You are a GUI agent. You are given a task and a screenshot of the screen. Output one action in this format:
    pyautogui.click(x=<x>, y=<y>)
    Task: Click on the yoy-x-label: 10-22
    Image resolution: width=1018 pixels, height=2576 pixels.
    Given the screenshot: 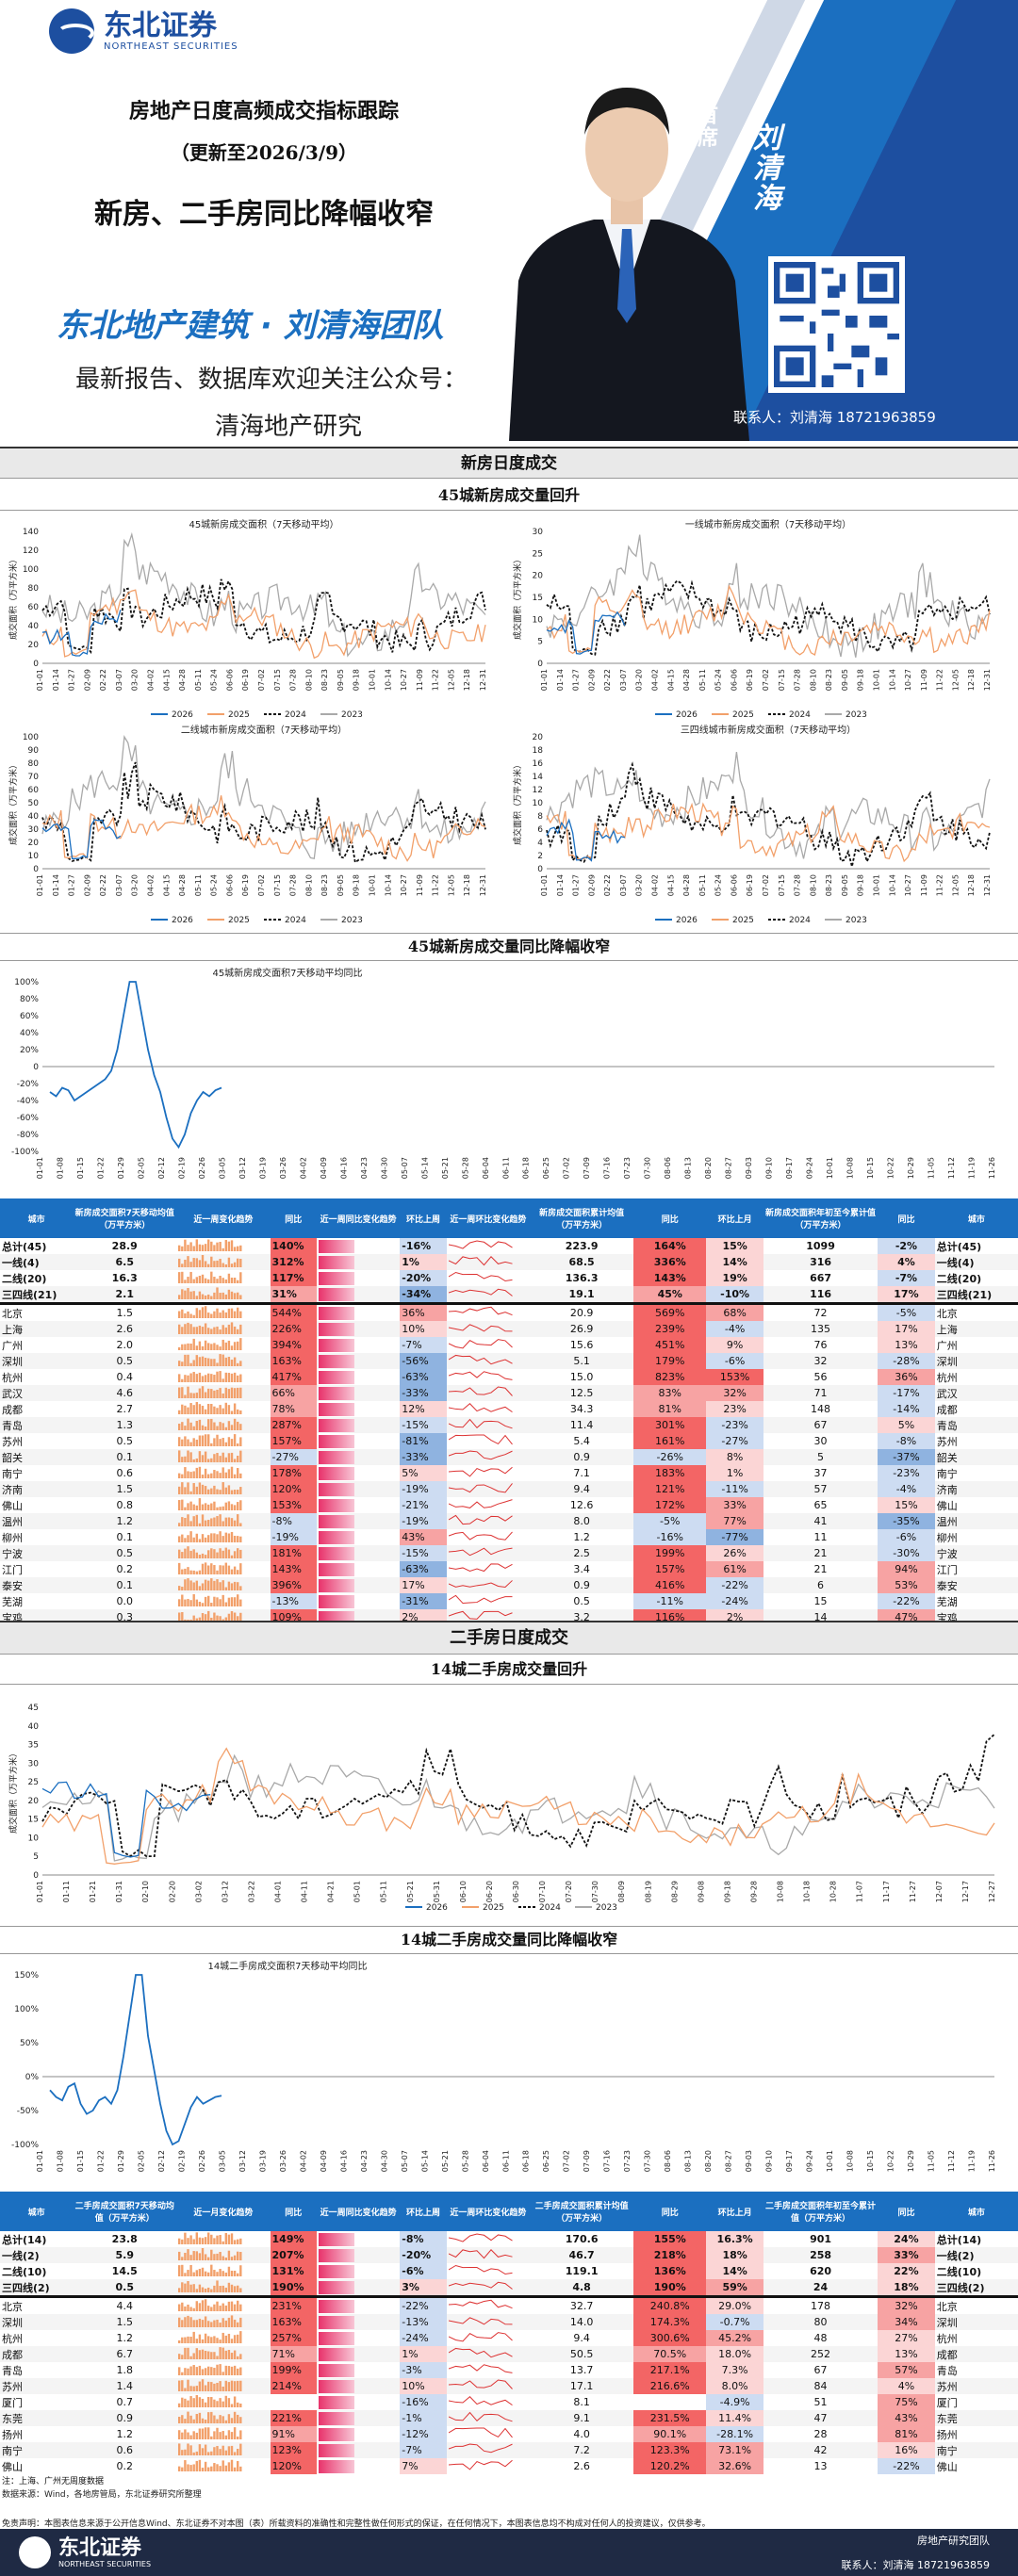 What is the action you would take?
    pyautogui.click(x=891, y=2161)
    